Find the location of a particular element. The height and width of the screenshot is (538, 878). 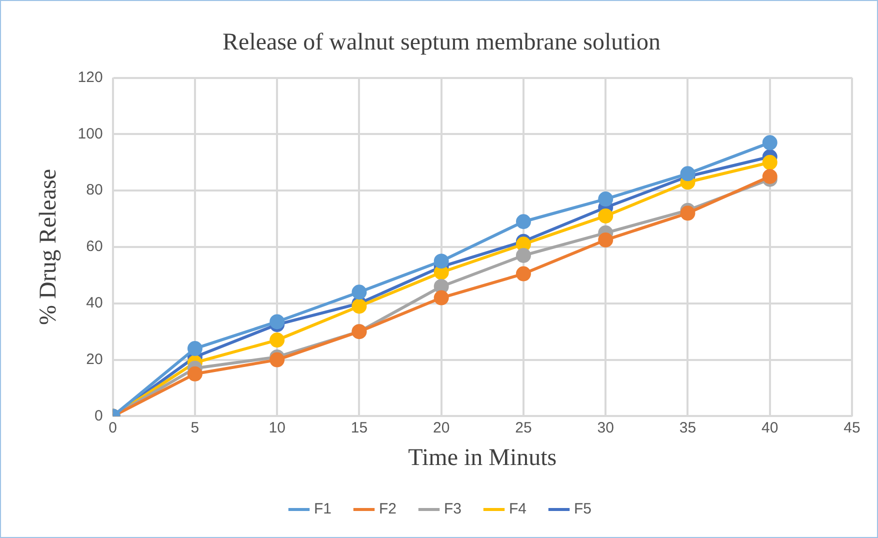

y-tick-label: 60 is located at coordinates (94, 247).